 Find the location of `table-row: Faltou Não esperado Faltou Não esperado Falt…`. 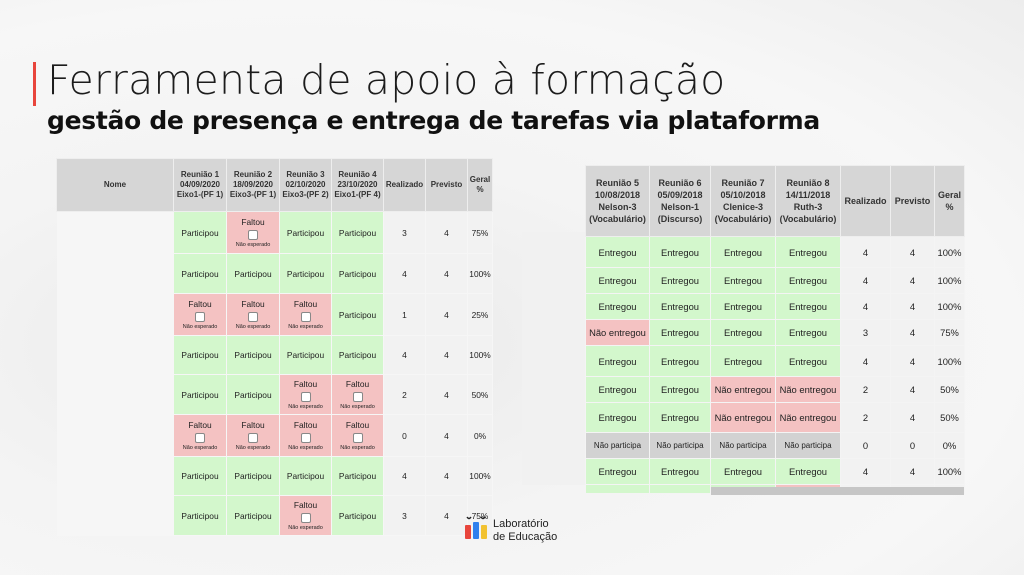

table-row: Faltou Não esperado Faltou Não esperado Falt… is located at coordinates (274, 435).